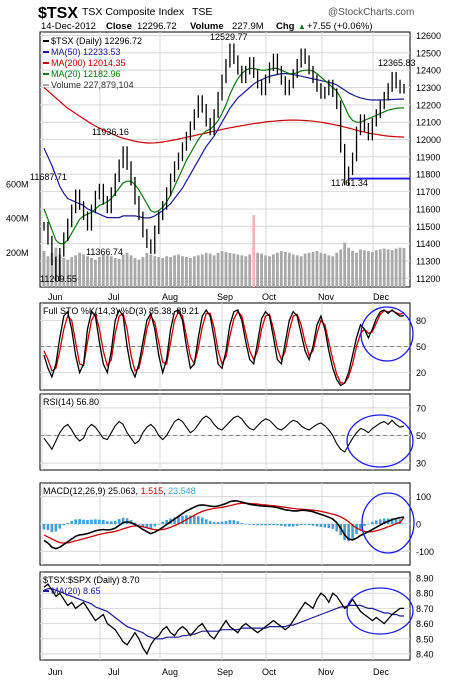 Image resolution: width=464 pixels, height=690 pixels. I want to click on y-tick-label: 11200, so click(428, 279).